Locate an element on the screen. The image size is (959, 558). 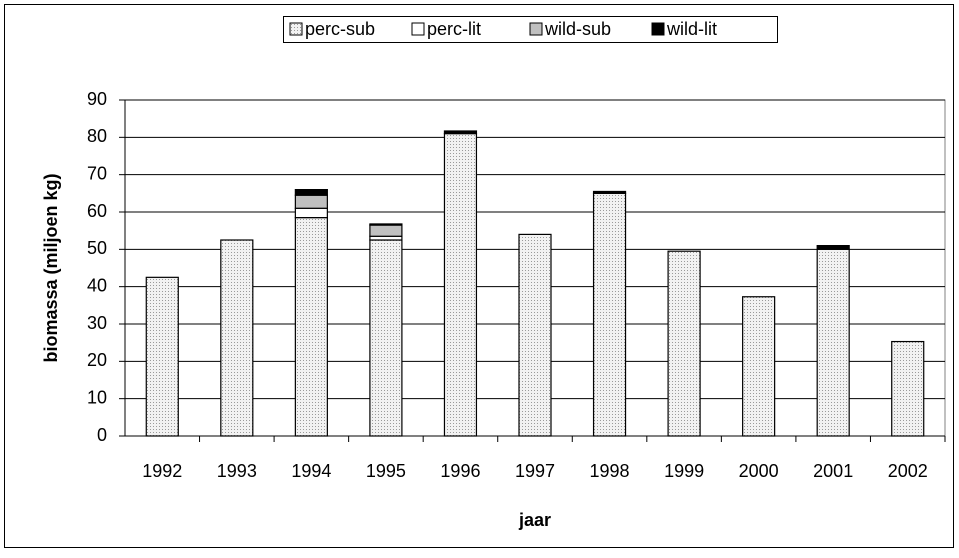
y-tick-label: 60 is located at coordinates (97, 211).